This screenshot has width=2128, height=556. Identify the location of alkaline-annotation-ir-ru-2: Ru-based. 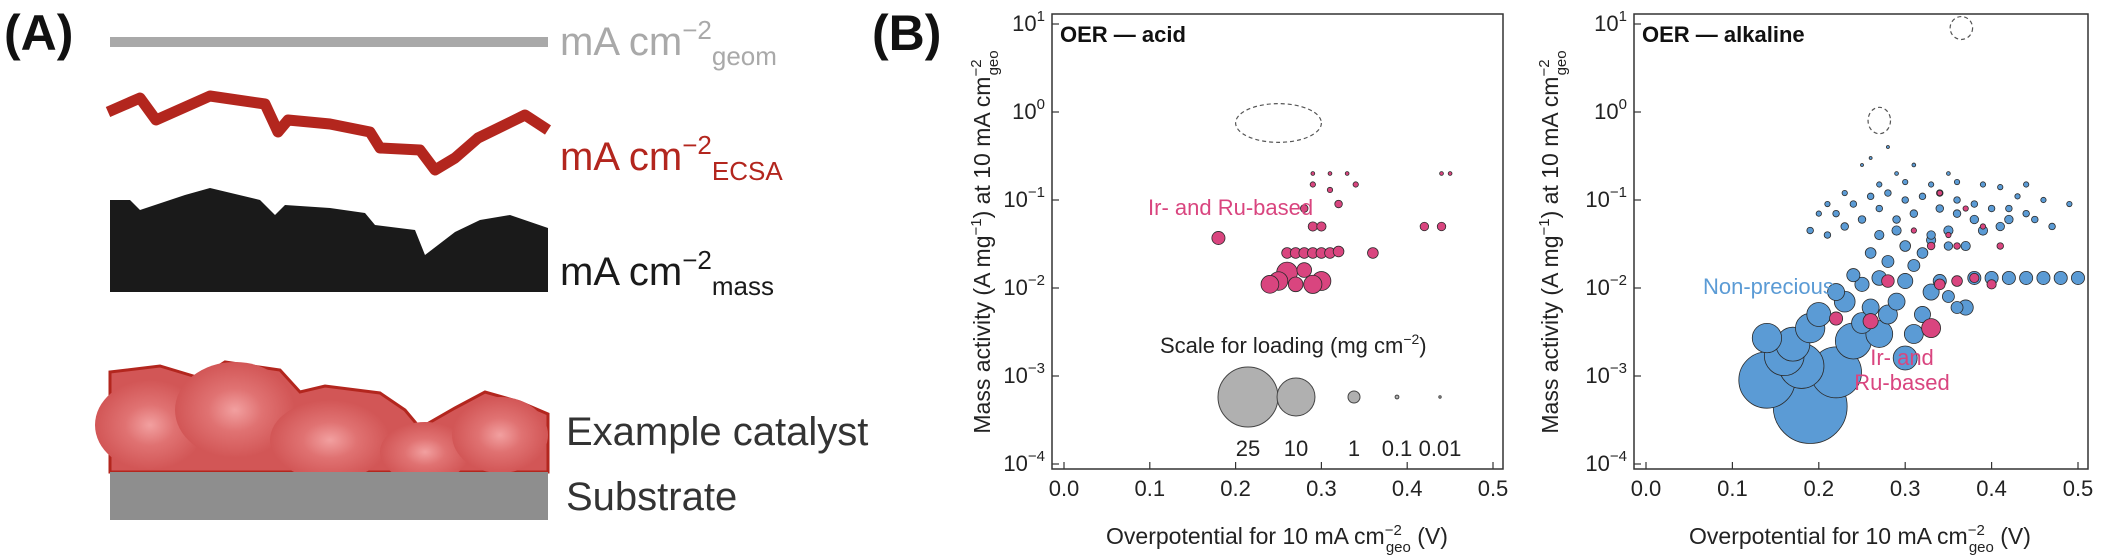
(1901, 382).